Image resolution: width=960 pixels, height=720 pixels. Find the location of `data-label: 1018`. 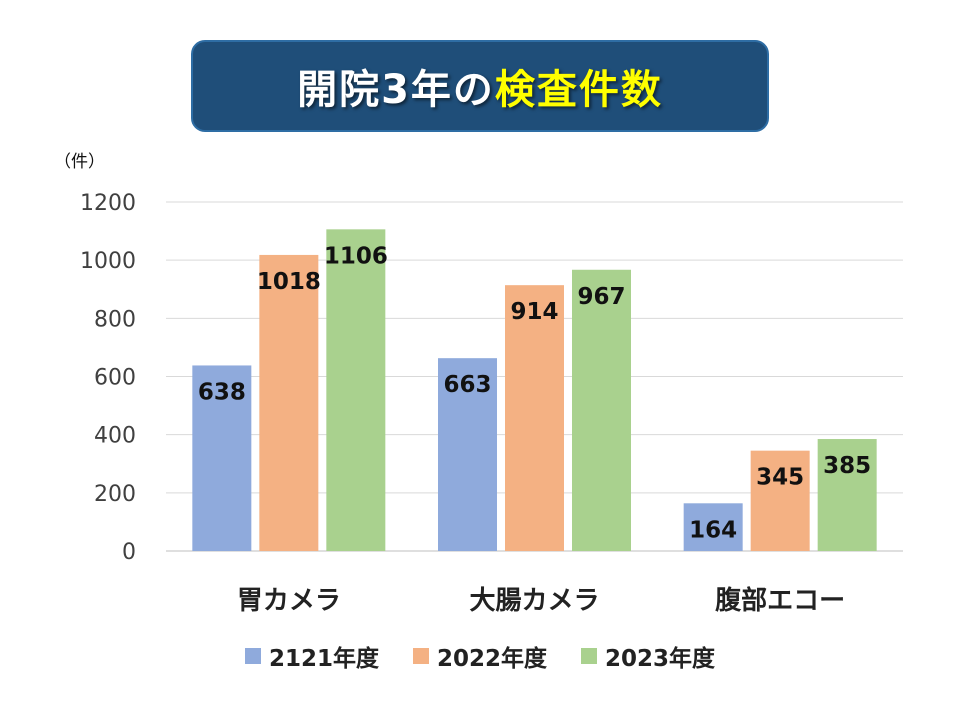

data-label: 1018 is located at coordinates (289, 282).